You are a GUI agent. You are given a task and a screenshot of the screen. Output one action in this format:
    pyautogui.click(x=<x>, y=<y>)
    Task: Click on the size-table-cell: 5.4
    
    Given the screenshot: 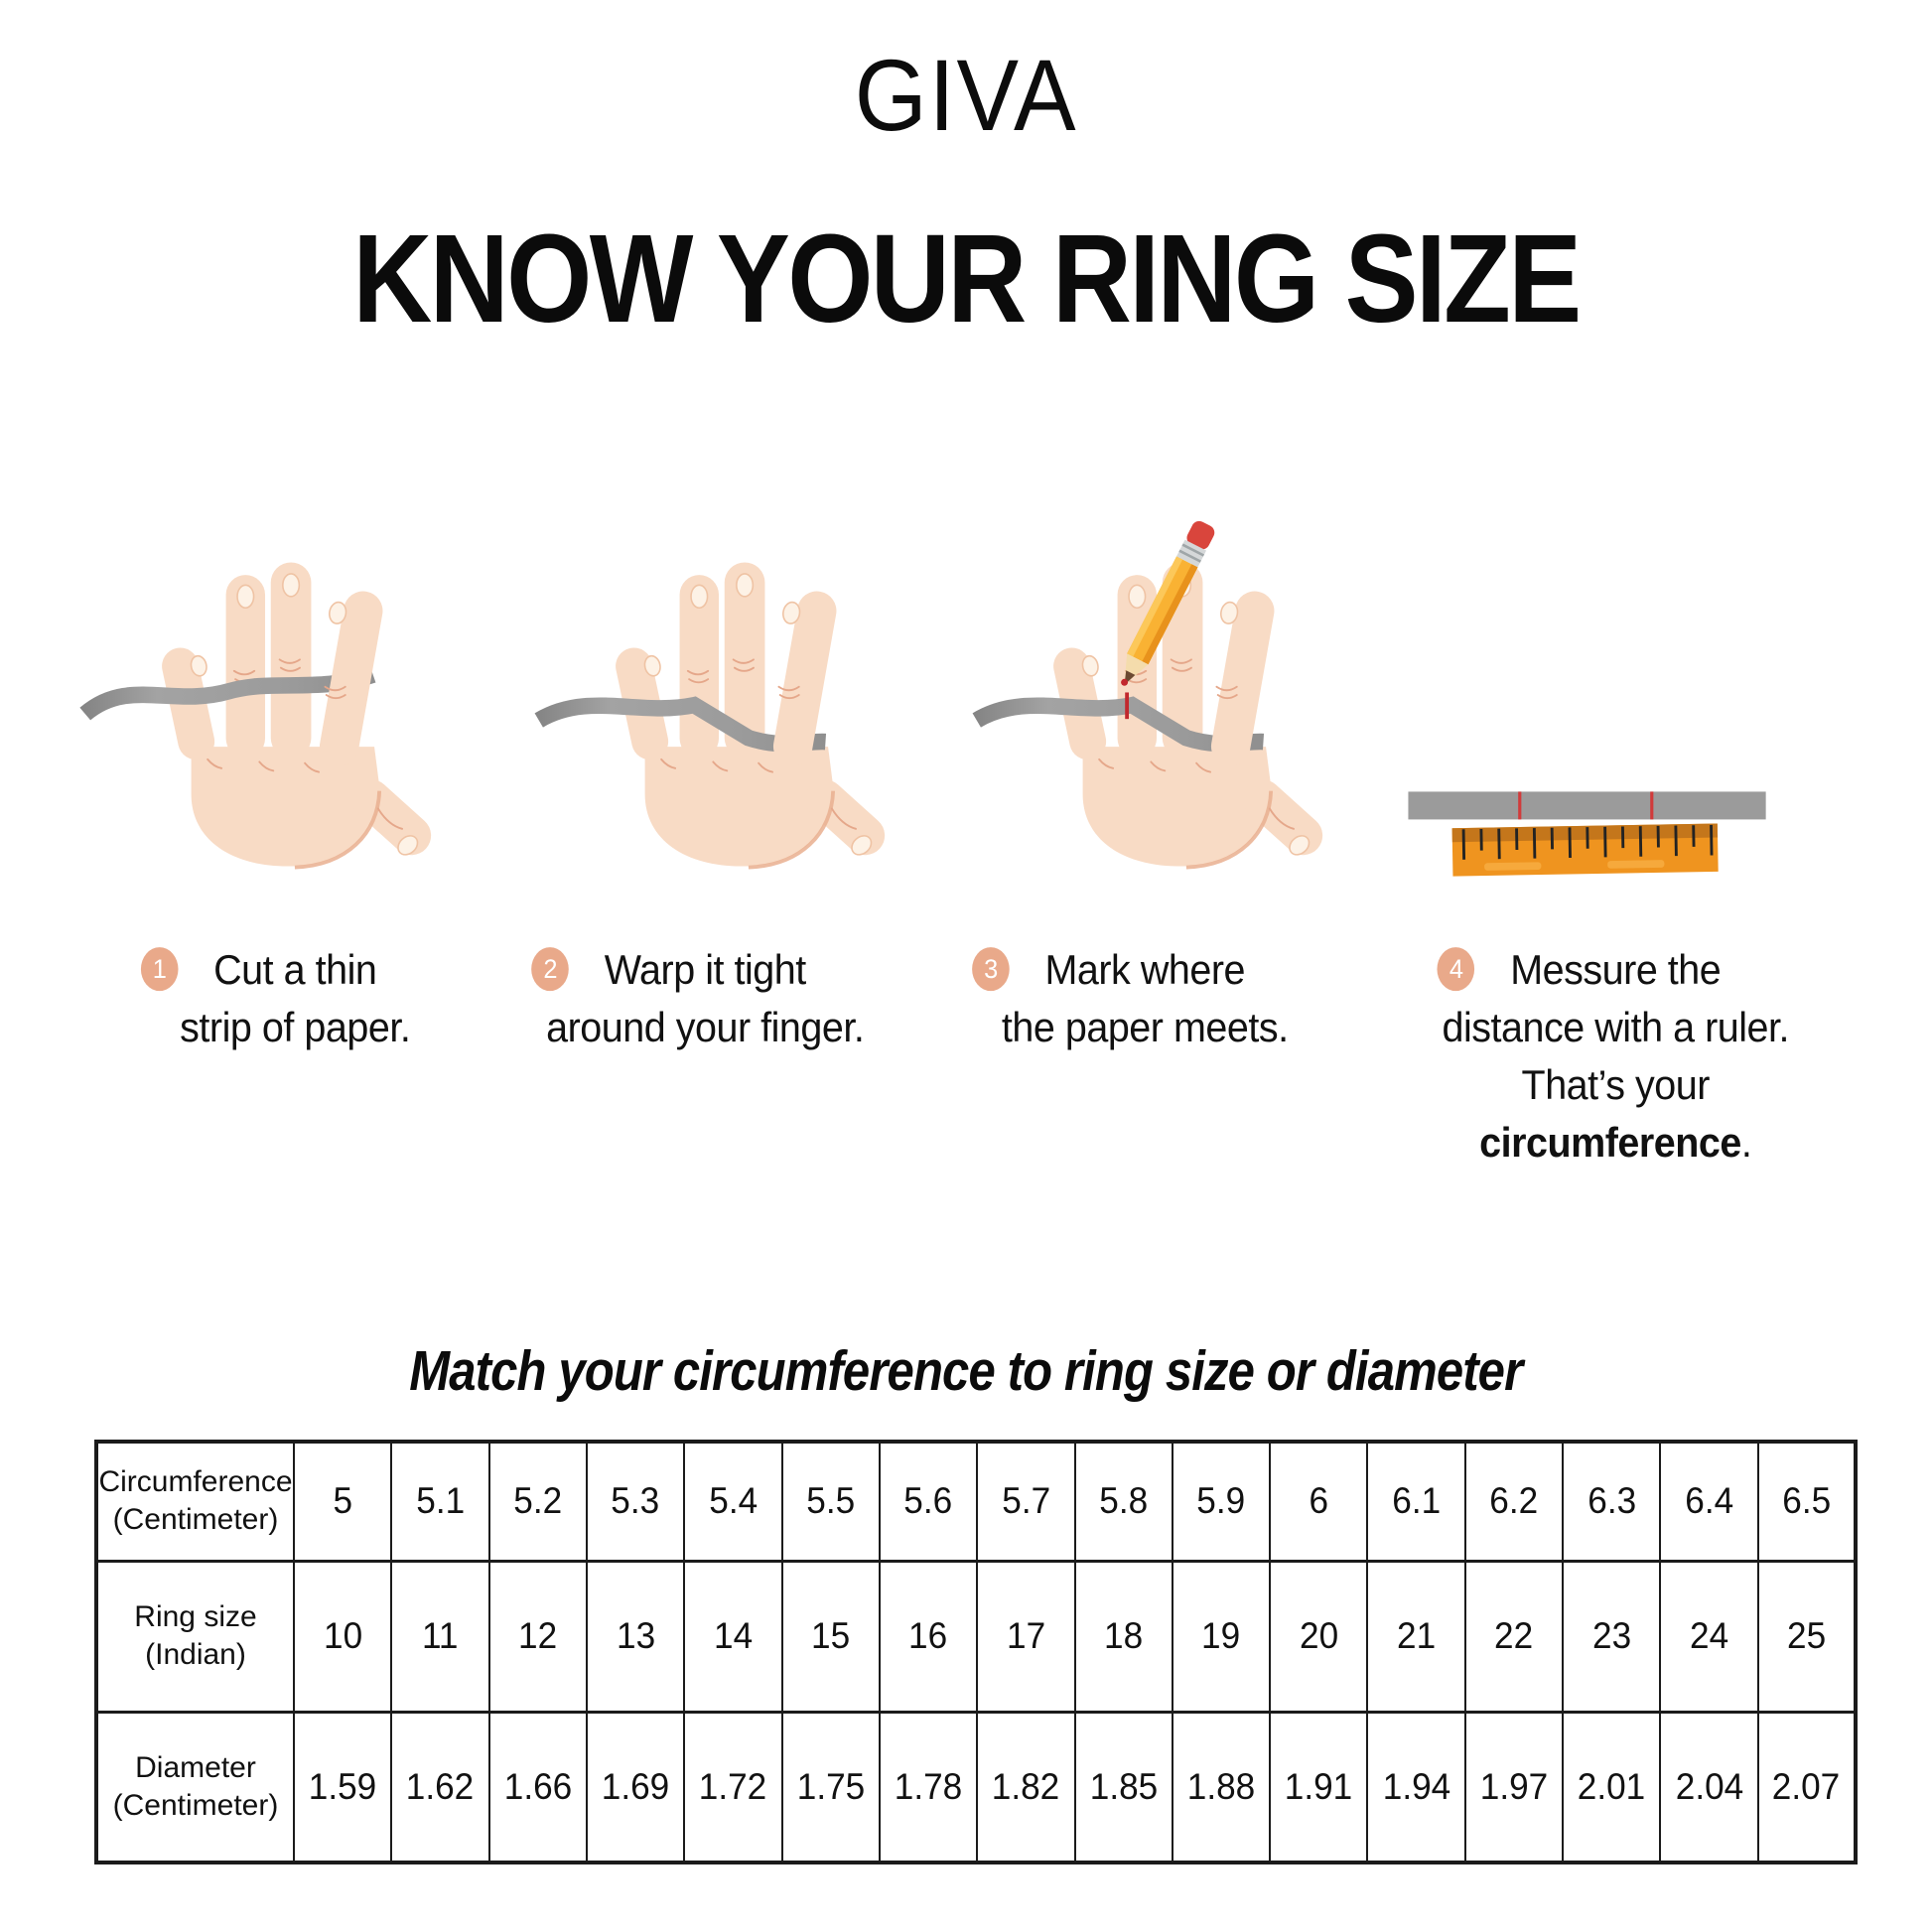 What is the action you would take?
    pyautogui.click(x=733, y=1502)
    